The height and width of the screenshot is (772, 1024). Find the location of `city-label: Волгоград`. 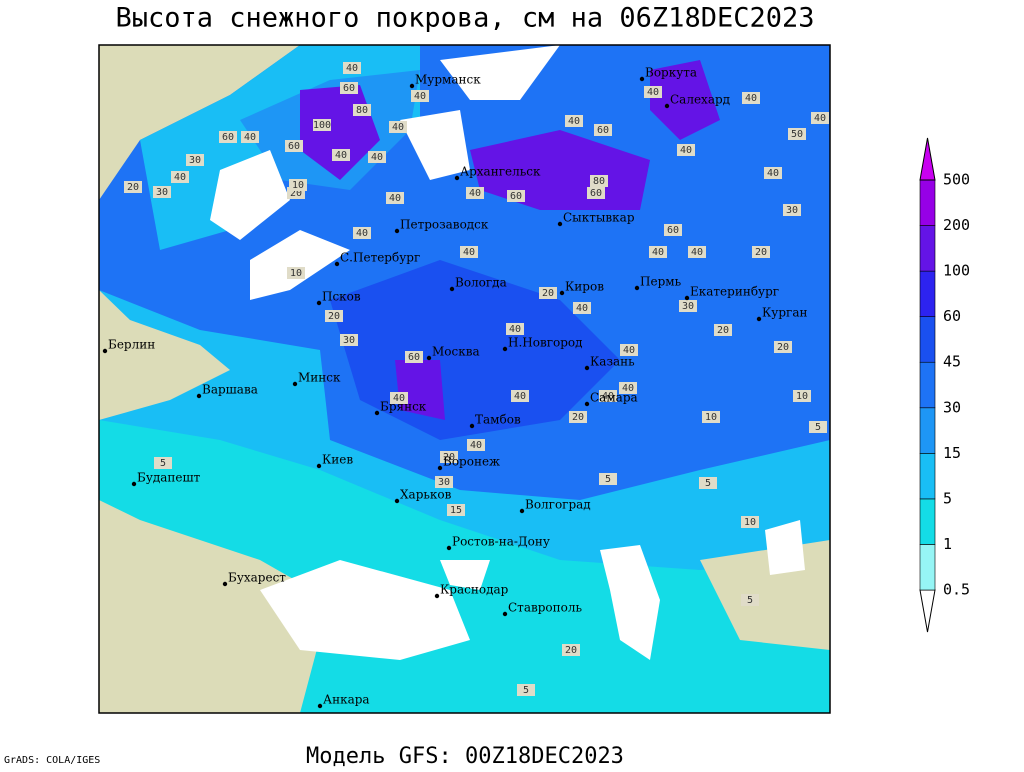

city-label: Волгоград is located at coordinates (558, 505).